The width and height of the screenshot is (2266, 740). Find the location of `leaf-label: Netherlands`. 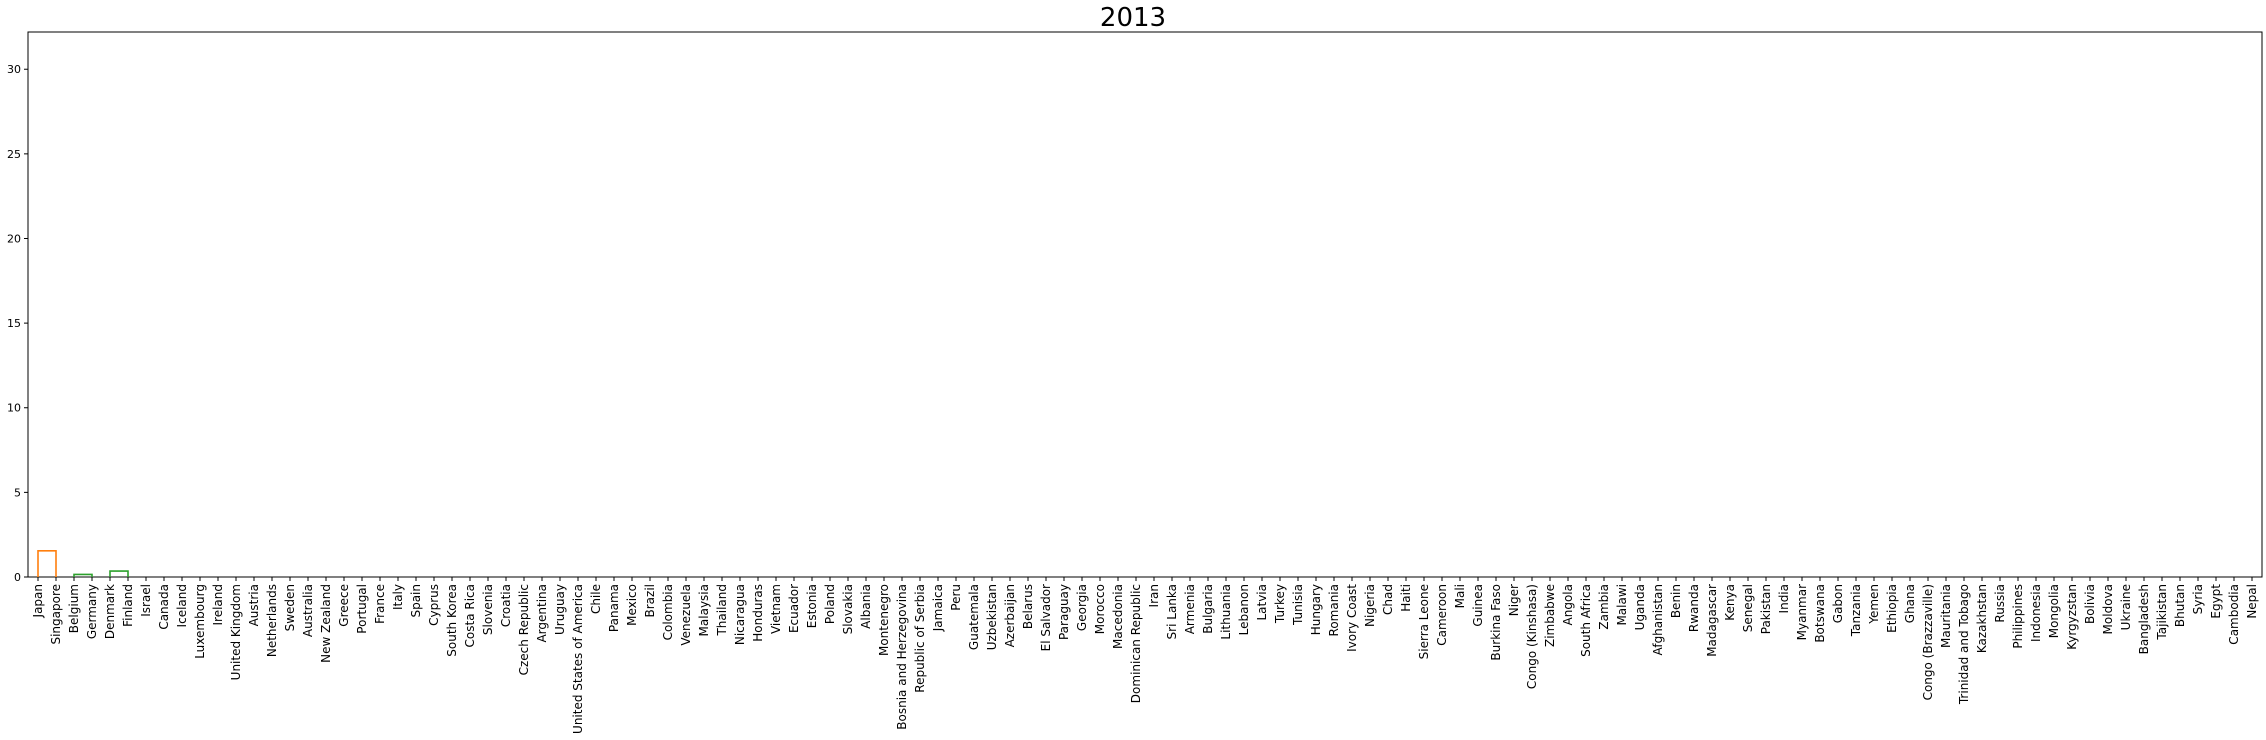

leaf-label: Netherlands is located at coordinates (272, 620).